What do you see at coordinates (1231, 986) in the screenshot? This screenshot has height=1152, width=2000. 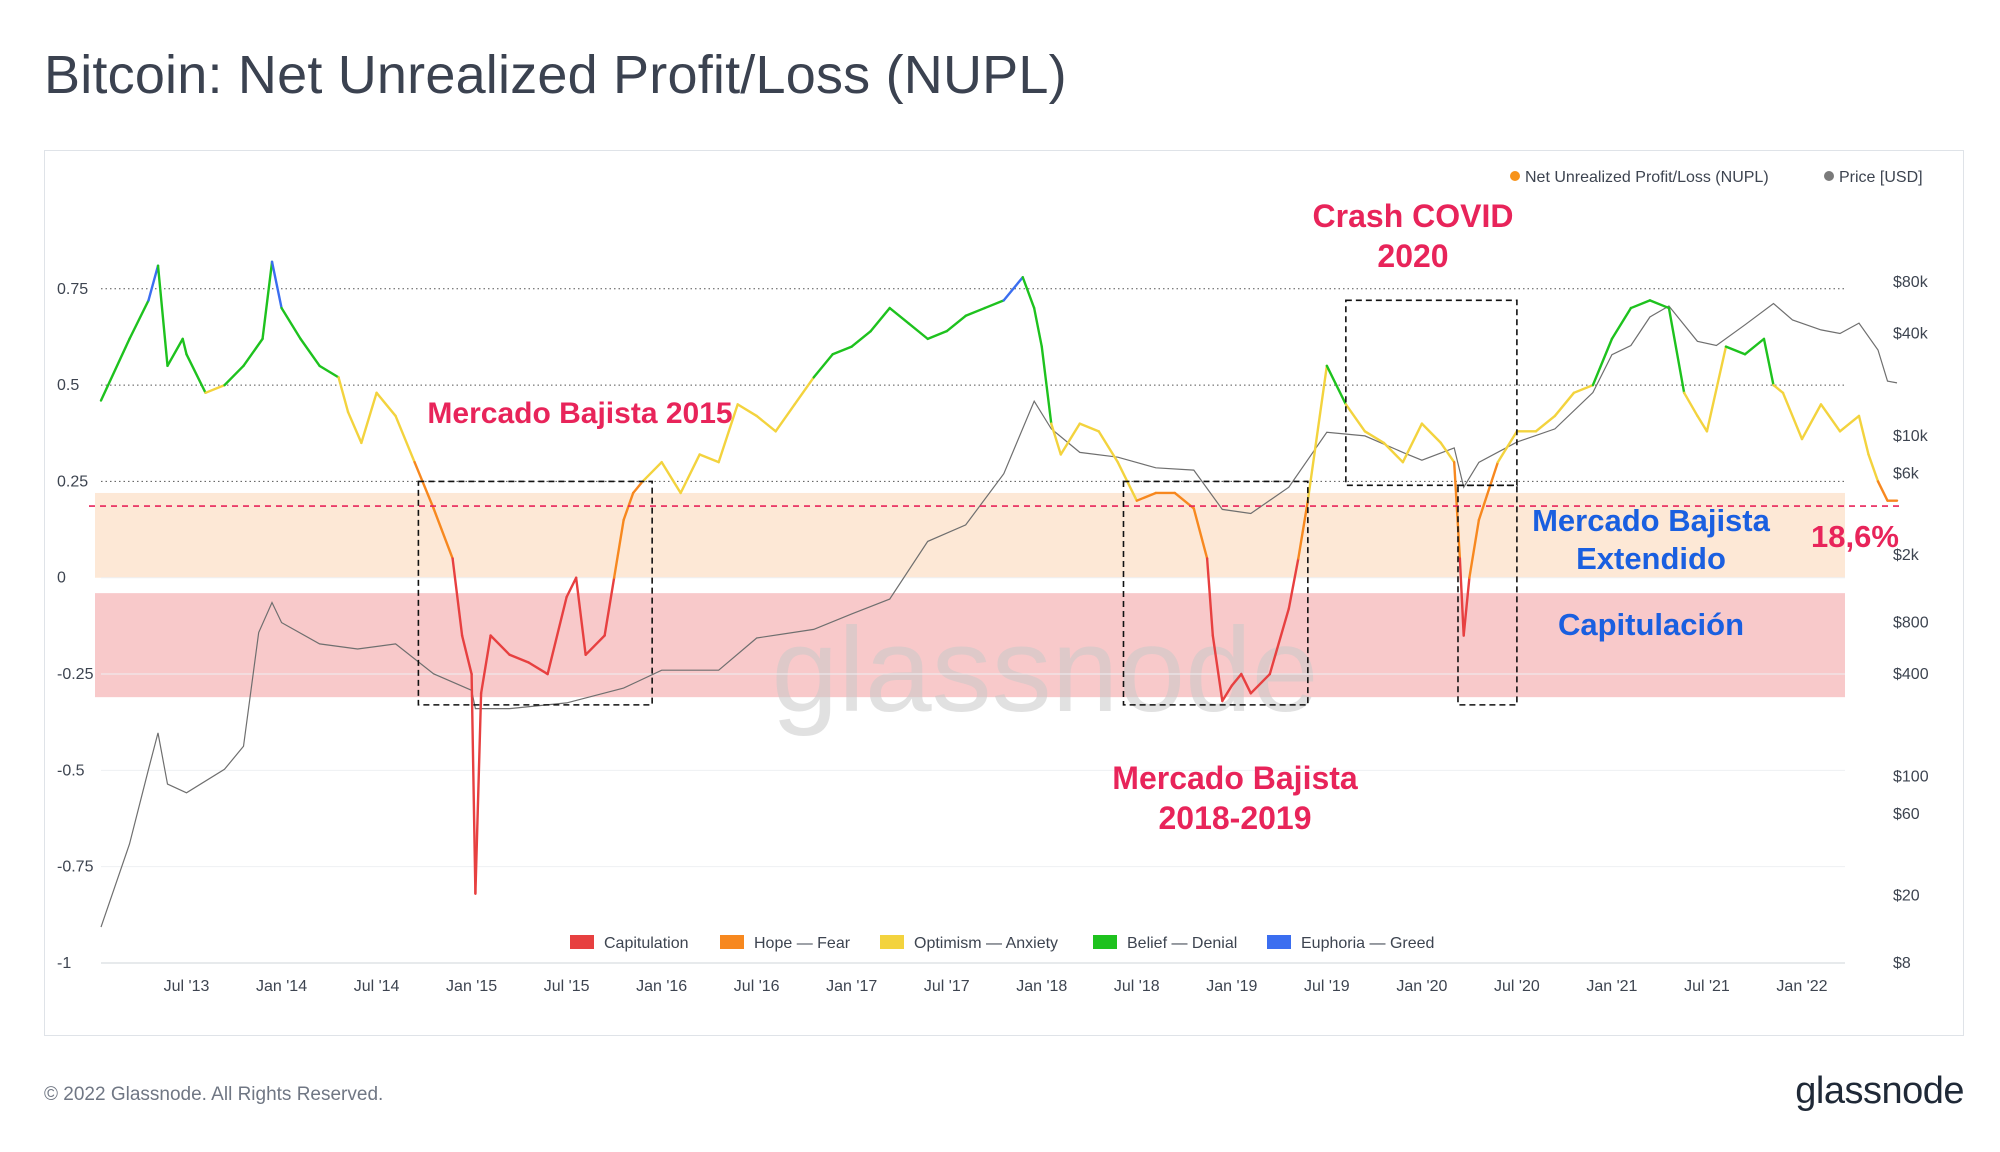 I see `x-tick-label: Jan '19` at bounding box center [1231, 986].